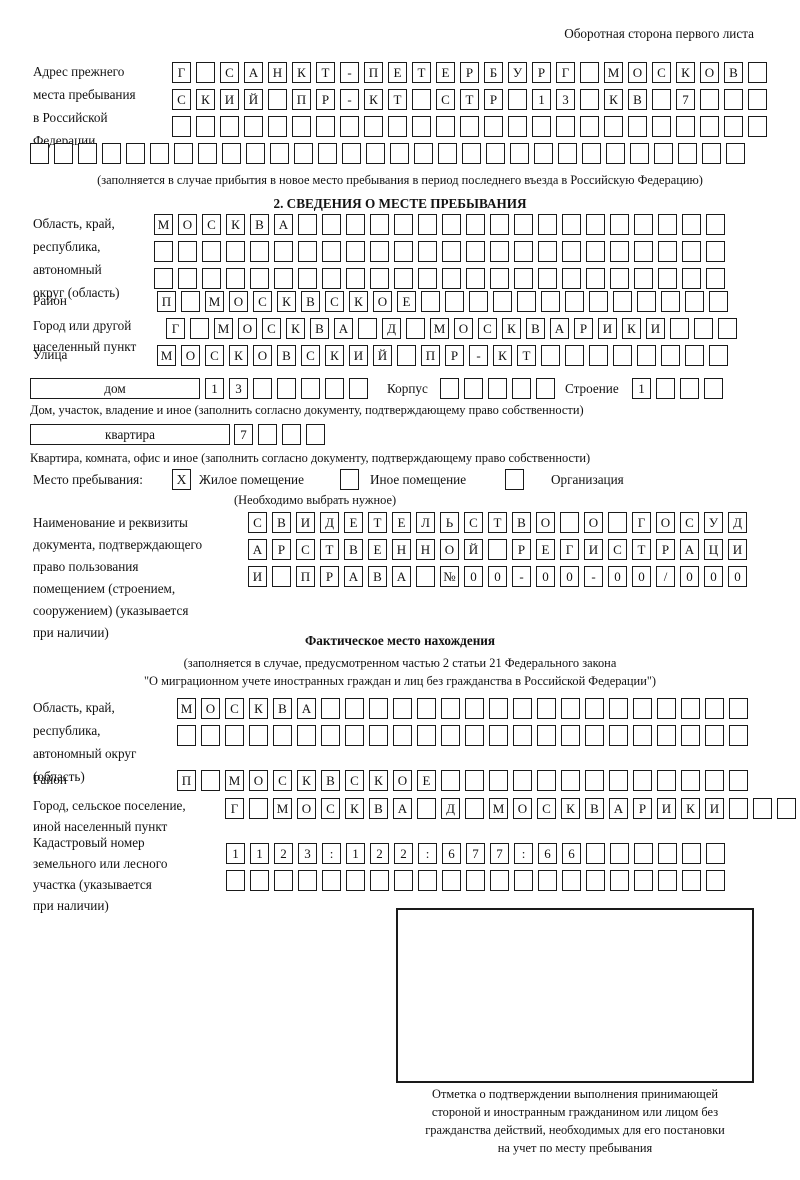 This screenshot has width=800, height=1180. I want to click on char-cell: 7, so click(475, 853).